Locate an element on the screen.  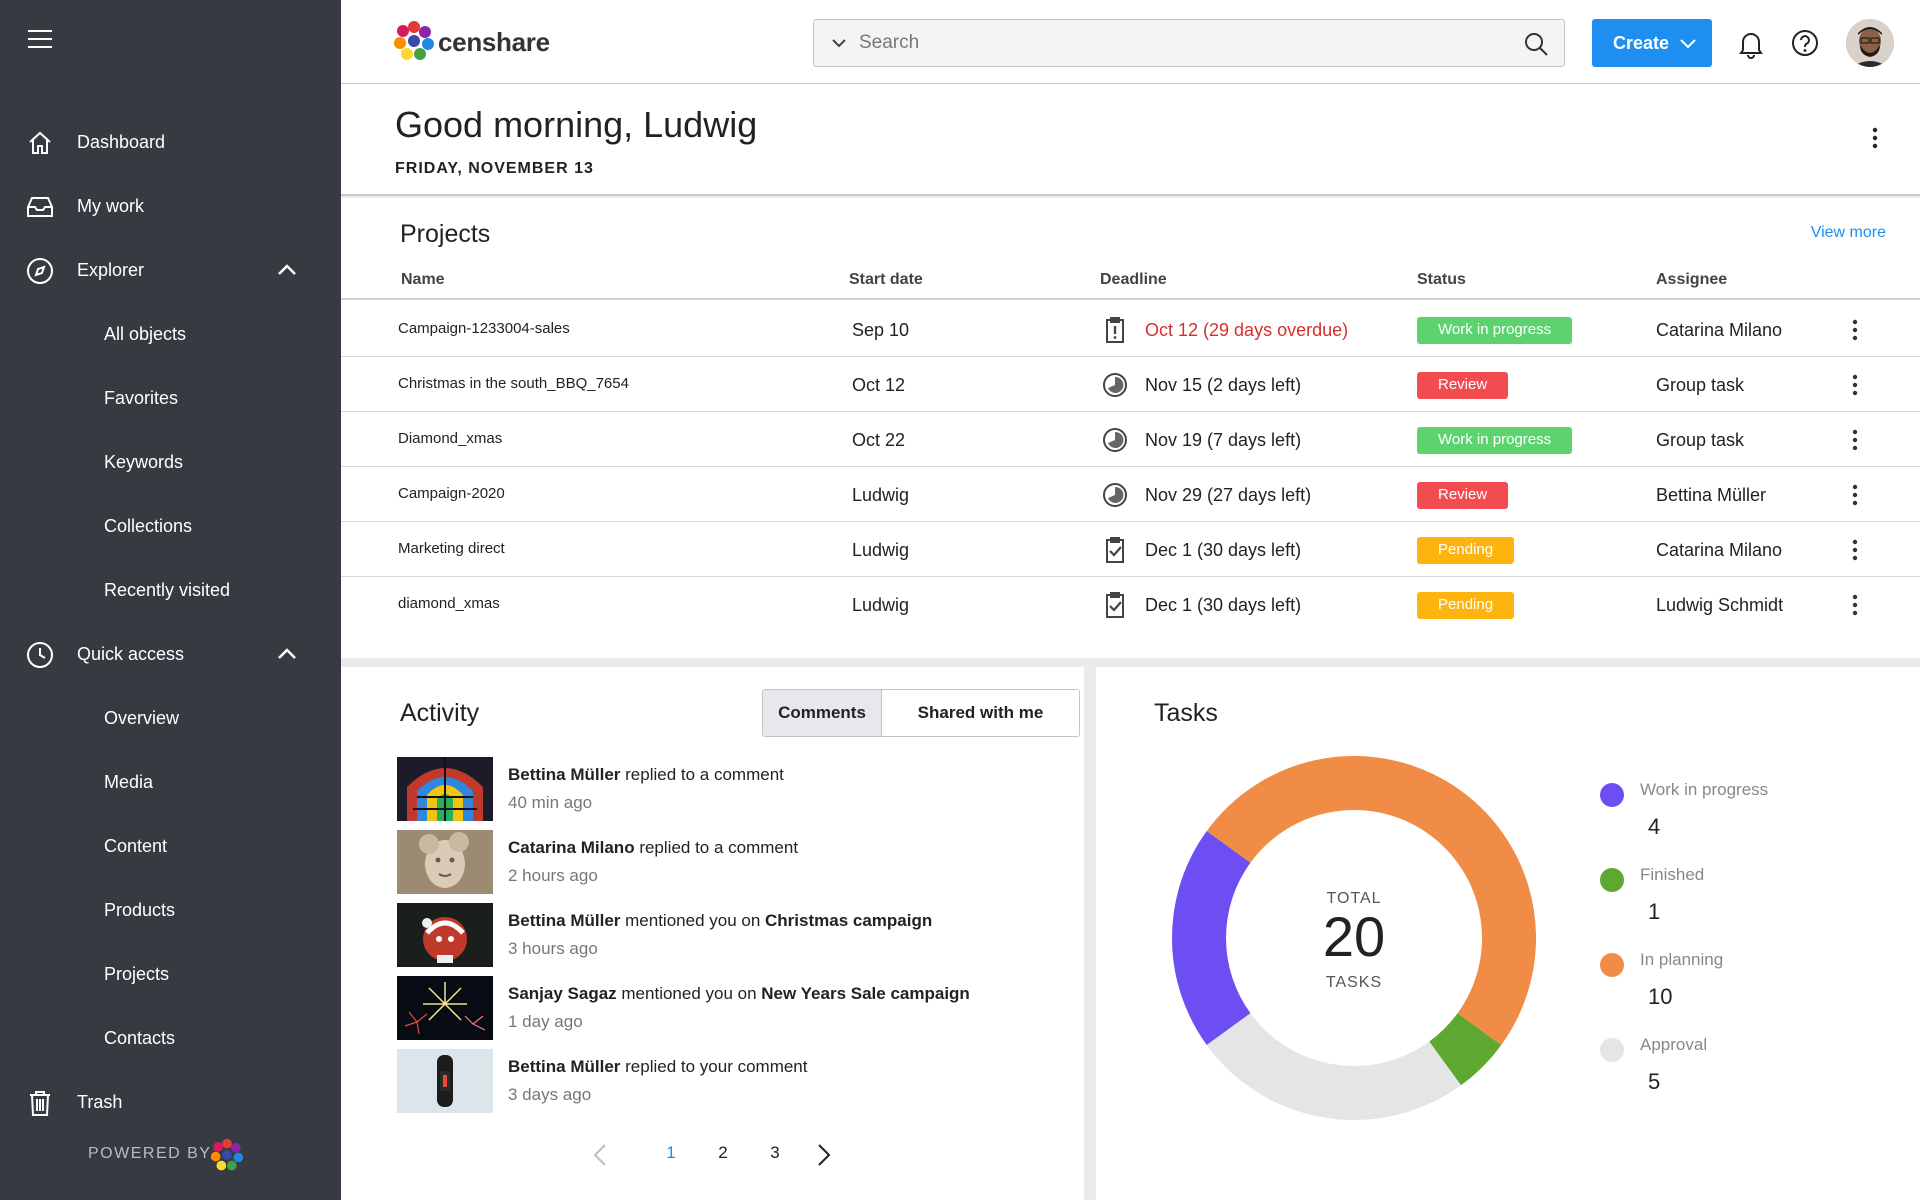
donut-tasks-label: TASKS is located at coordinates (1354, 982).